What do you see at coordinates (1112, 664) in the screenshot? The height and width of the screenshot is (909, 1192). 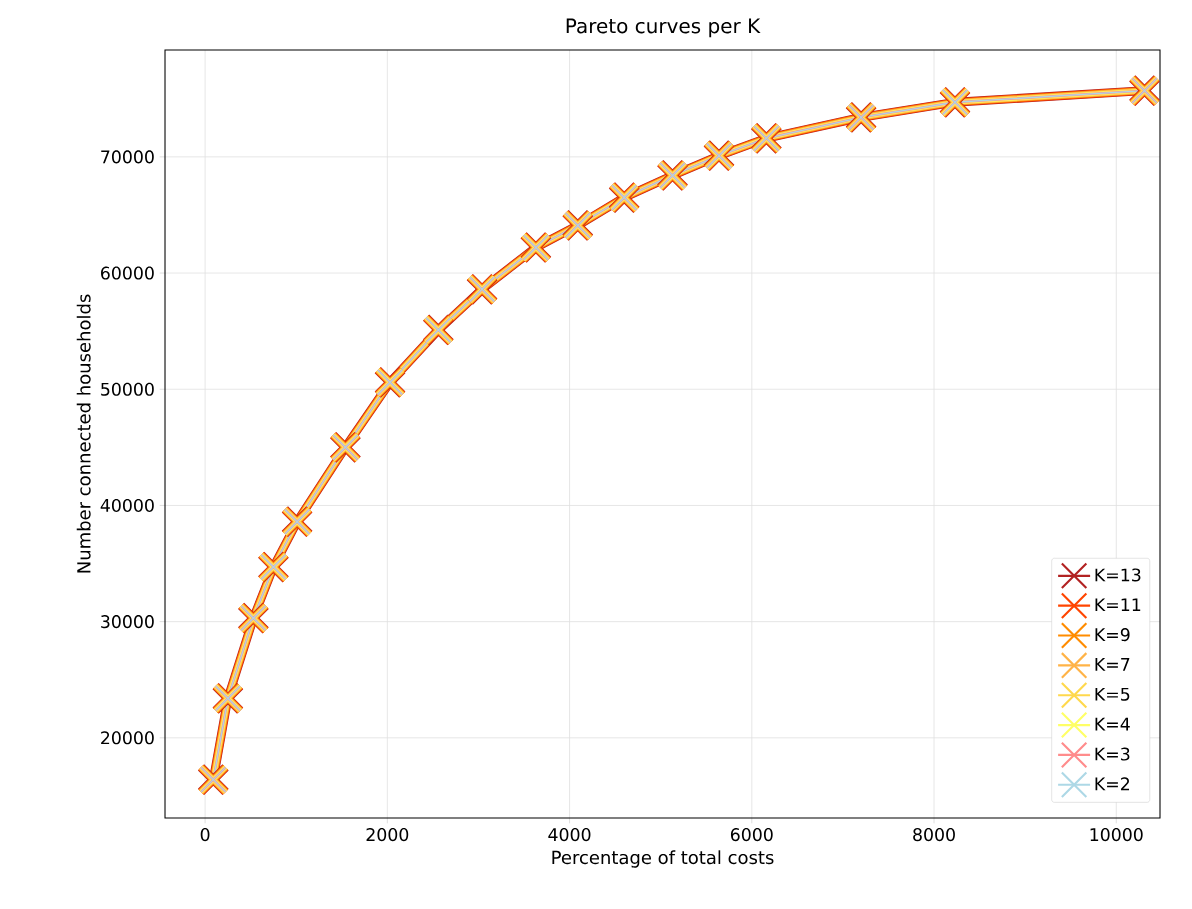 I see `legend-label: K=7` at bounding box center [1112, 664].